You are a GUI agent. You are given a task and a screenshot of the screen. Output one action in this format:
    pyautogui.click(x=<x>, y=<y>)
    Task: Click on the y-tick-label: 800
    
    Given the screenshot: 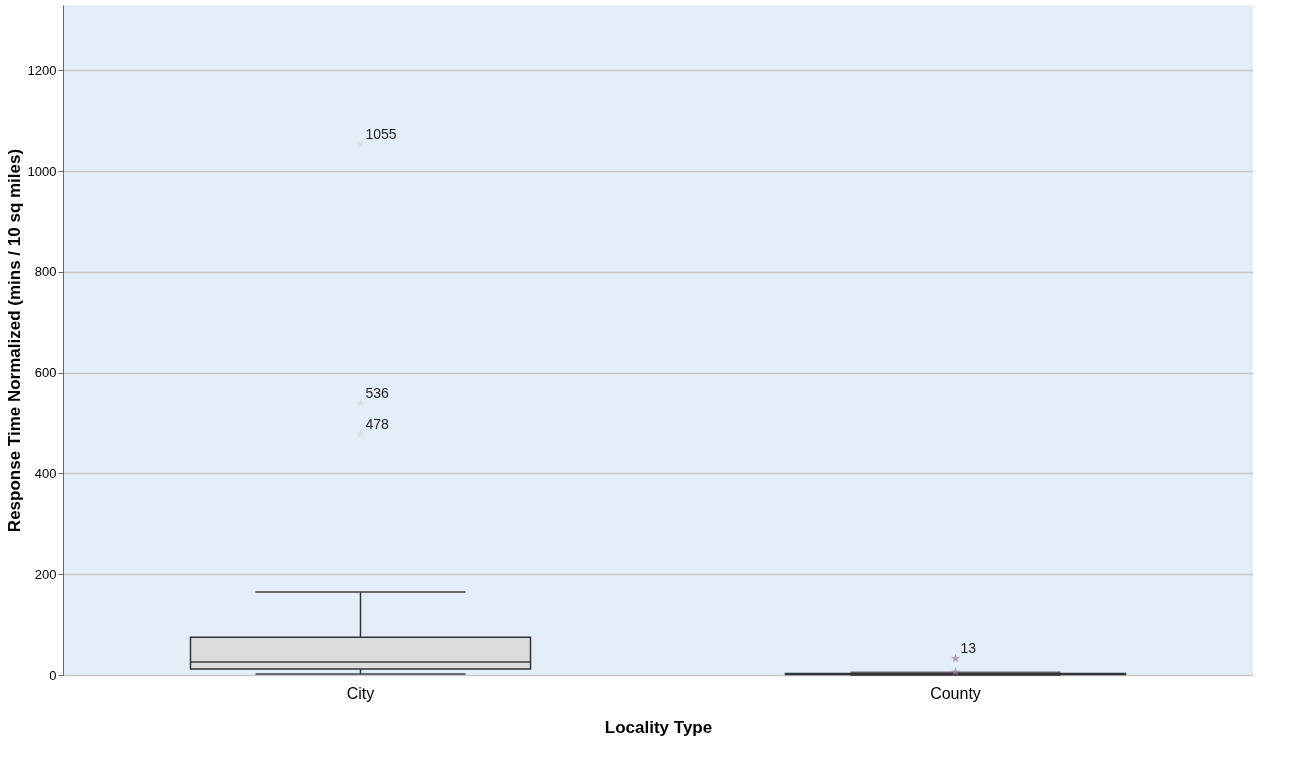 What is the action you would take?
    pyautogui.click(x=45, y=272)
    